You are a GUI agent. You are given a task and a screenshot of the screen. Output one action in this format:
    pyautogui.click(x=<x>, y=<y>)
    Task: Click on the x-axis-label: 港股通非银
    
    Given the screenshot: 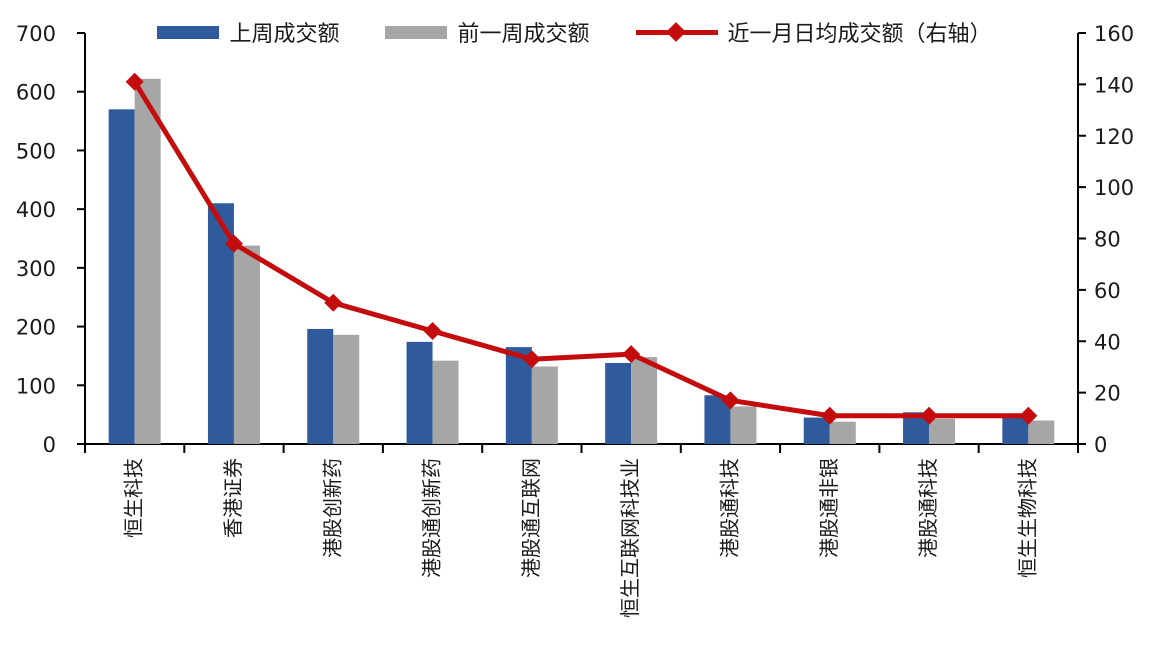 What is the action you would take?
    pyautogui.click(x=829, y=508)
    